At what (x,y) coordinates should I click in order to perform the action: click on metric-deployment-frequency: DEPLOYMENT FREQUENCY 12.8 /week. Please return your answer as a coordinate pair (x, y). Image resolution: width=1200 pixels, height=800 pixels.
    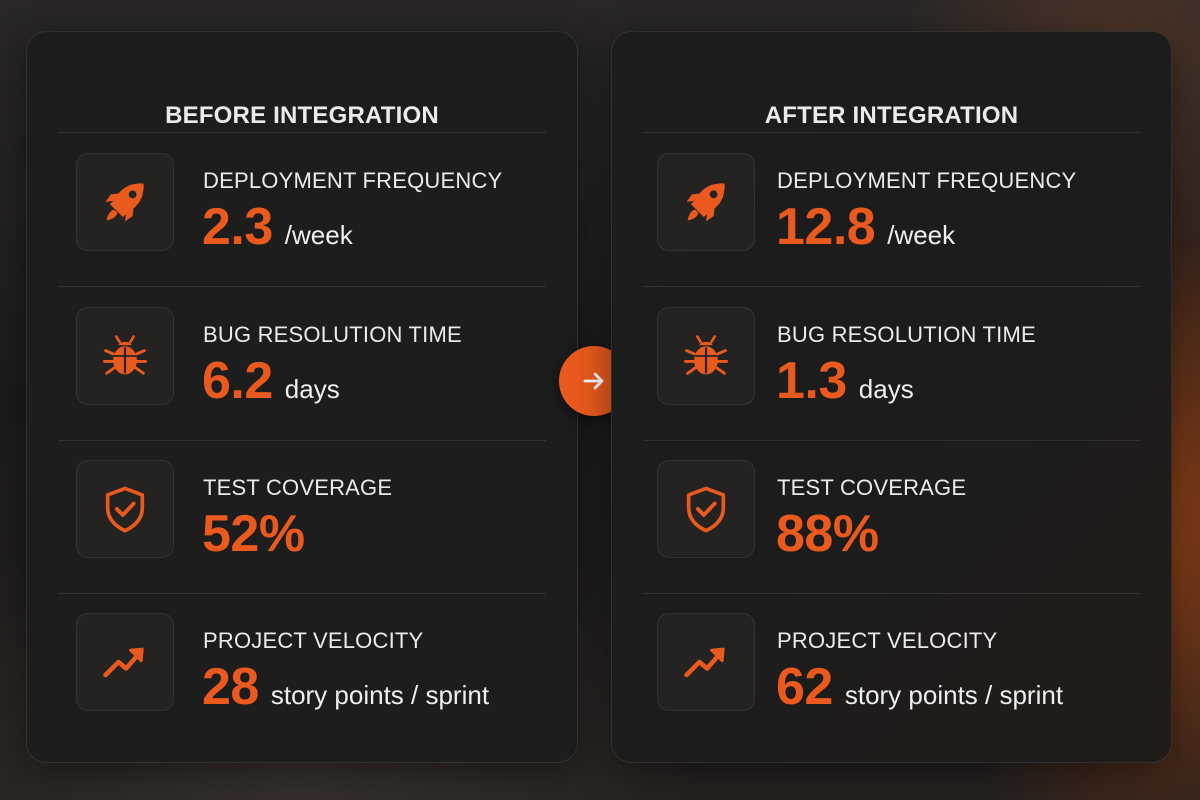
    Looking at the image, I should click on (891, 209).